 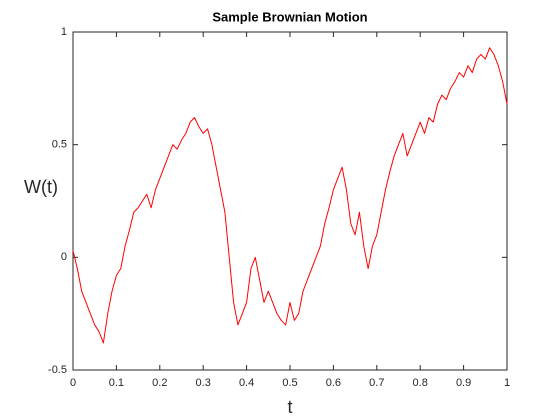 I want to click on x-tick-label: 0.2, so click(x=159, y=383).